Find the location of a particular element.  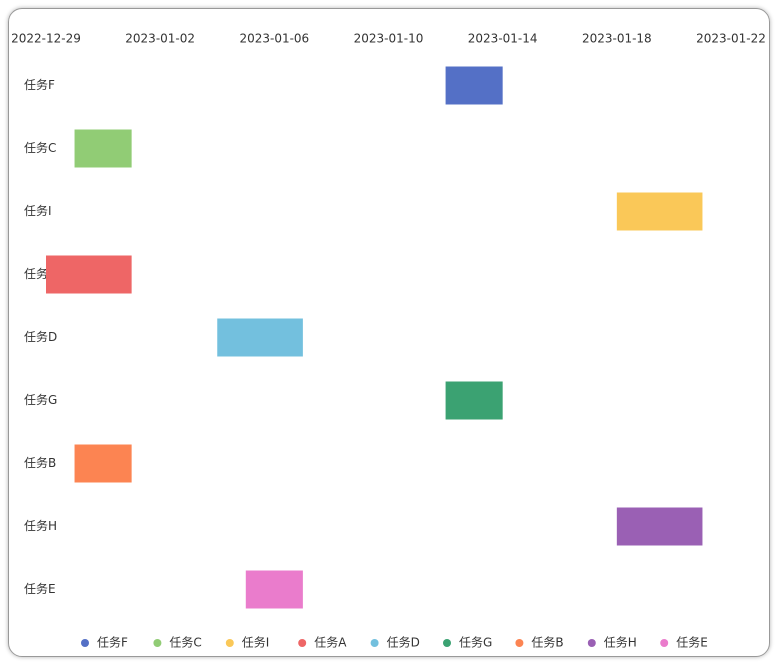

legend-label: 任务C is located at coordinates (185, 642).